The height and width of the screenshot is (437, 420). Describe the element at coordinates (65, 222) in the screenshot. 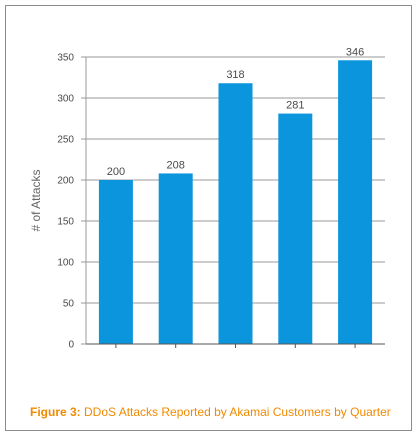

I see `y-tick-label: 150` at that location.